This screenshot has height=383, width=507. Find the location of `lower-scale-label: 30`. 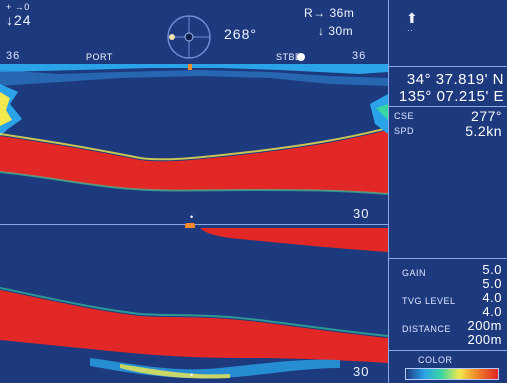

lower-scale-label: 30 is located at coordinates (361, 371).